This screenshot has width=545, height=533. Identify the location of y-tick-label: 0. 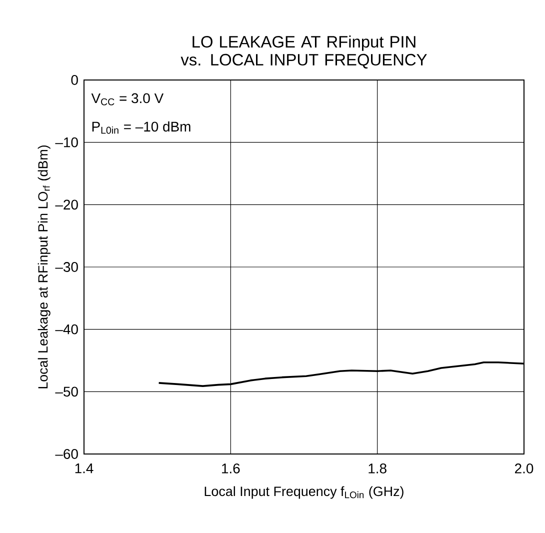
(74, 80).